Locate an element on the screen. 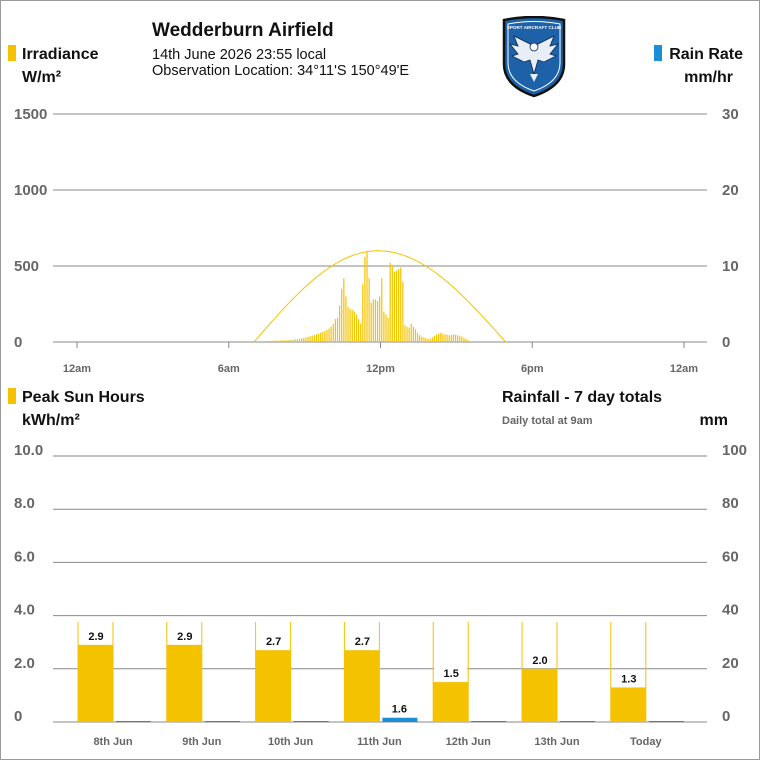 The height and width of the screenshot is (760, 760). x-category-label: 12th Jun is located at coordinates (469, 742).